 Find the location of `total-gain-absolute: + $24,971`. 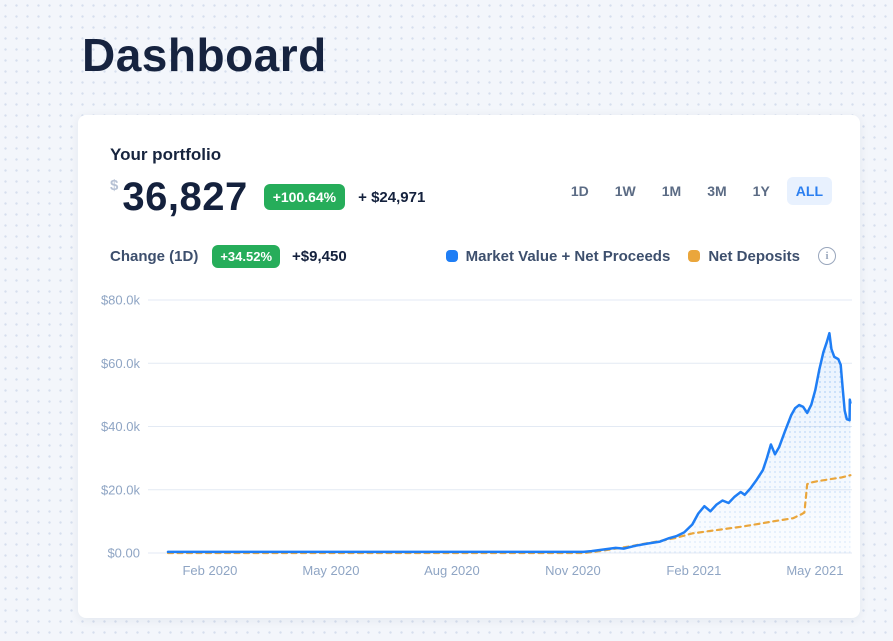

total-gain-absolute: + $24,971 is located at coordinates (392, 197).